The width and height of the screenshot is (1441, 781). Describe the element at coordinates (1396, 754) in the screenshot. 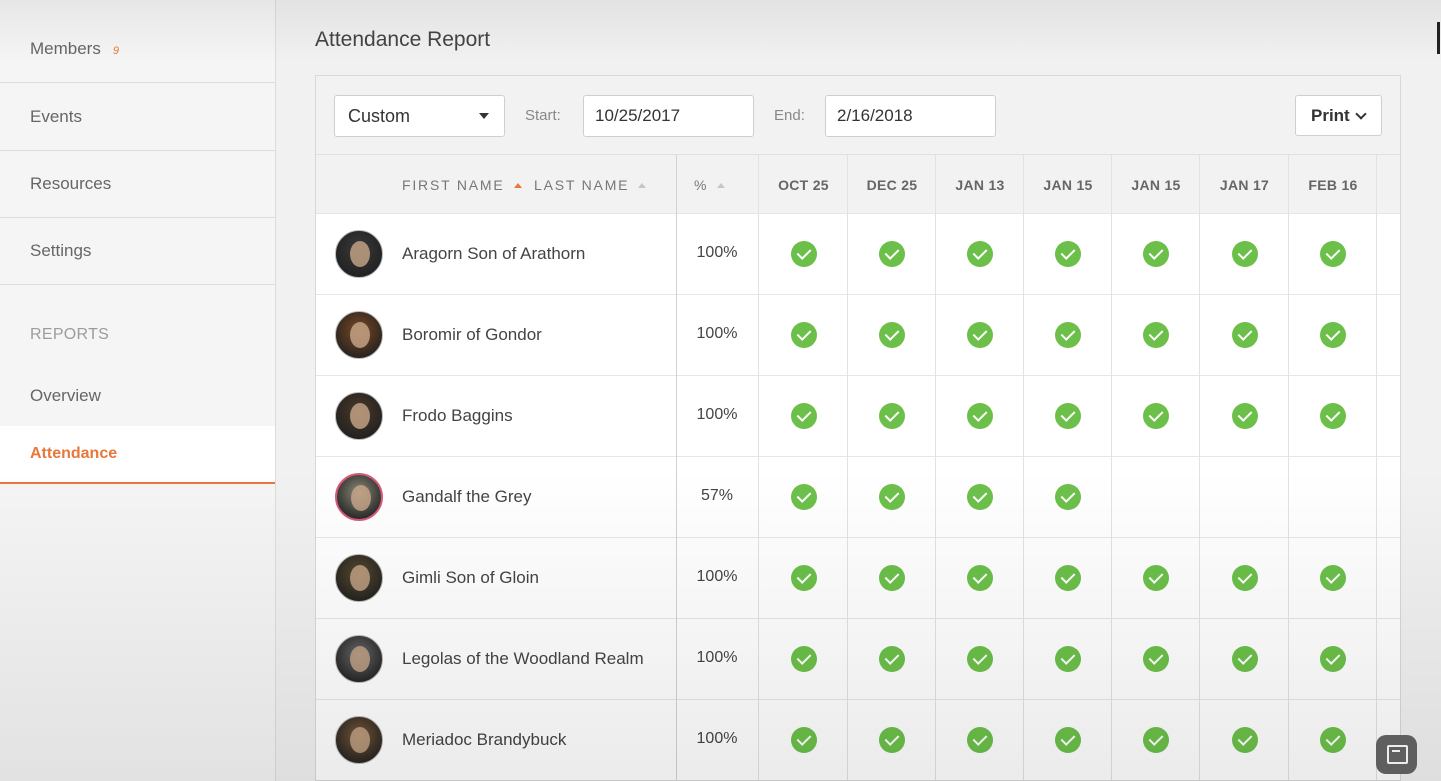

I see `chat-widget-button` at that location.